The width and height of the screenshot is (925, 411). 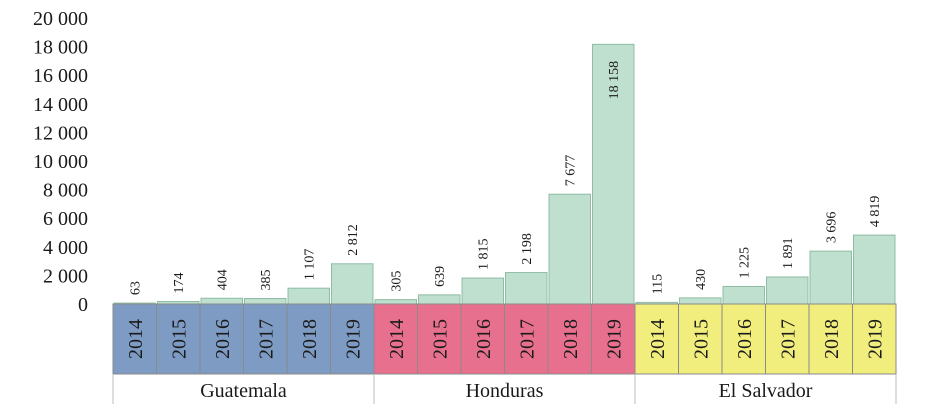 I want to click on data-label: 3 696, so click(x=832, y=228).